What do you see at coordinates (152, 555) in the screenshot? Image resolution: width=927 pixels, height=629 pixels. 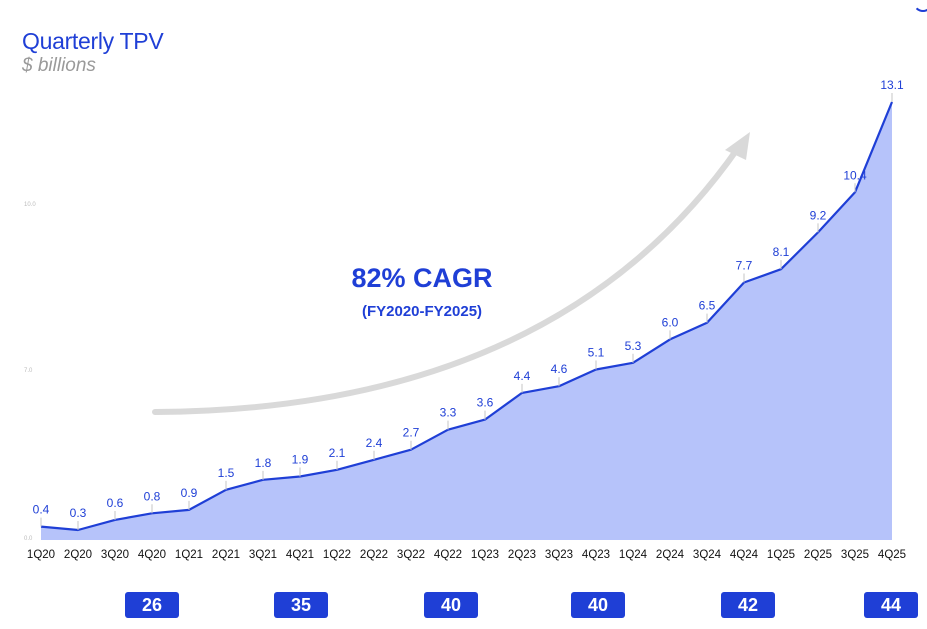 I see `x-tick-label: 4Q20` at bounding box center [152, 555].